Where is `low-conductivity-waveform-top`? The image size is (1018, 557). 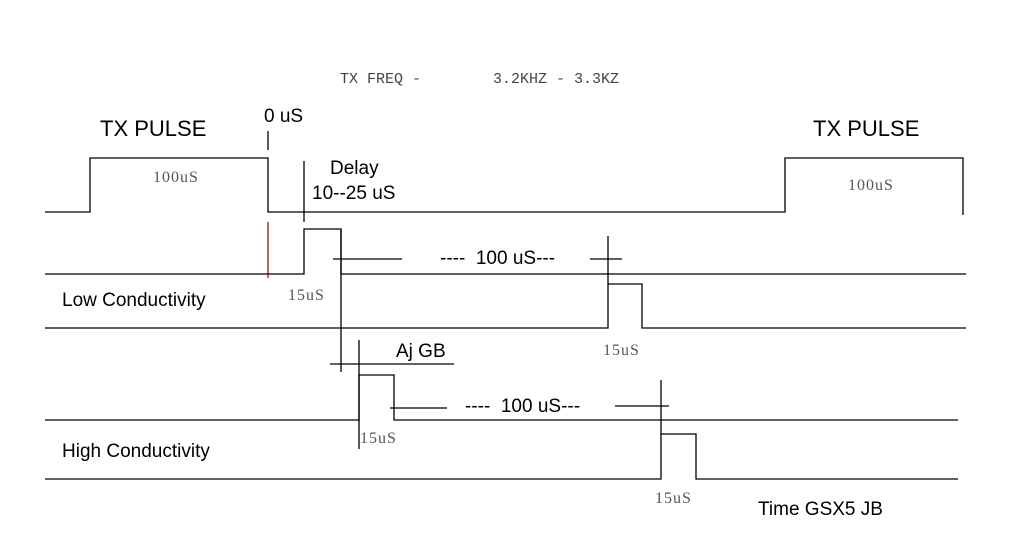 low-conductivity-waveform-top is located at coordinates (505, 251).